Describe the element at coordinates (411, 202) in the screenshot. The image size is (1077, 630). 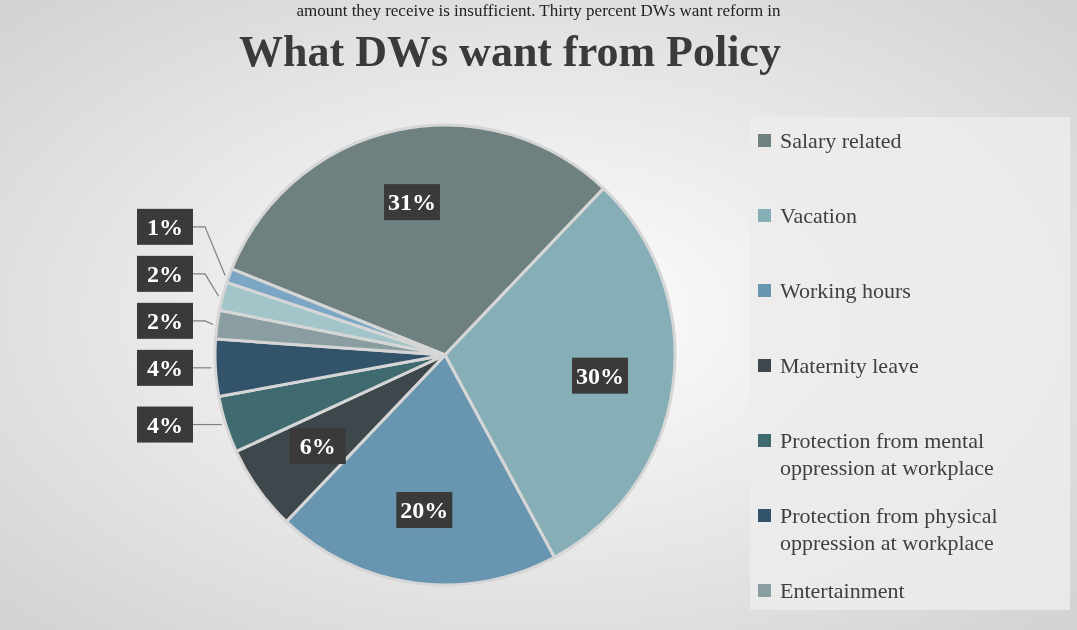
I see `data-label: 31%` at that location.